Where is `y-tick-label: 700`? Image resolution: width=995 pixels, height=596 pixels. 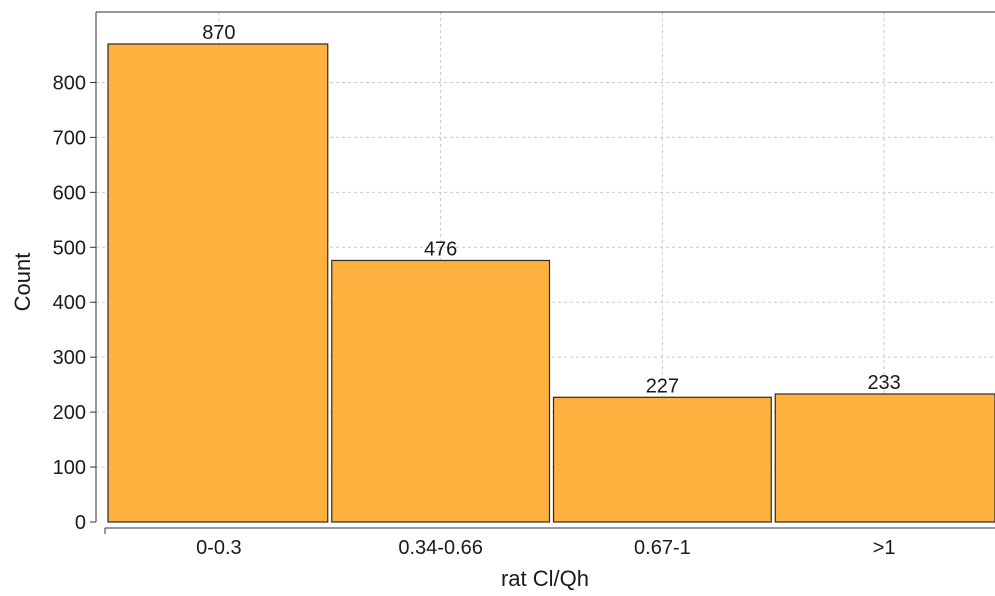 y-tick-label: 700 is located at coordinates (69, 138).